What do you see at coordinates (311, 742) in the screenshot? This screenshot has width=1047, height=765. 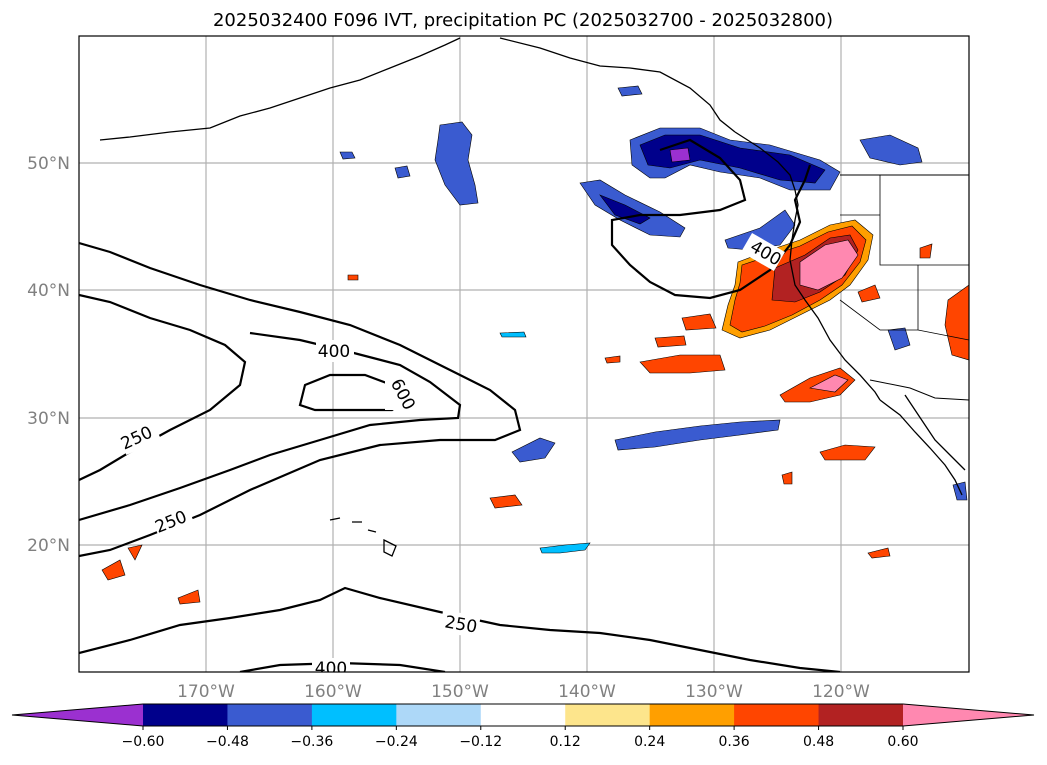 I see `colorbar-tick-label: −0.36` at bounding box center [311, 742].